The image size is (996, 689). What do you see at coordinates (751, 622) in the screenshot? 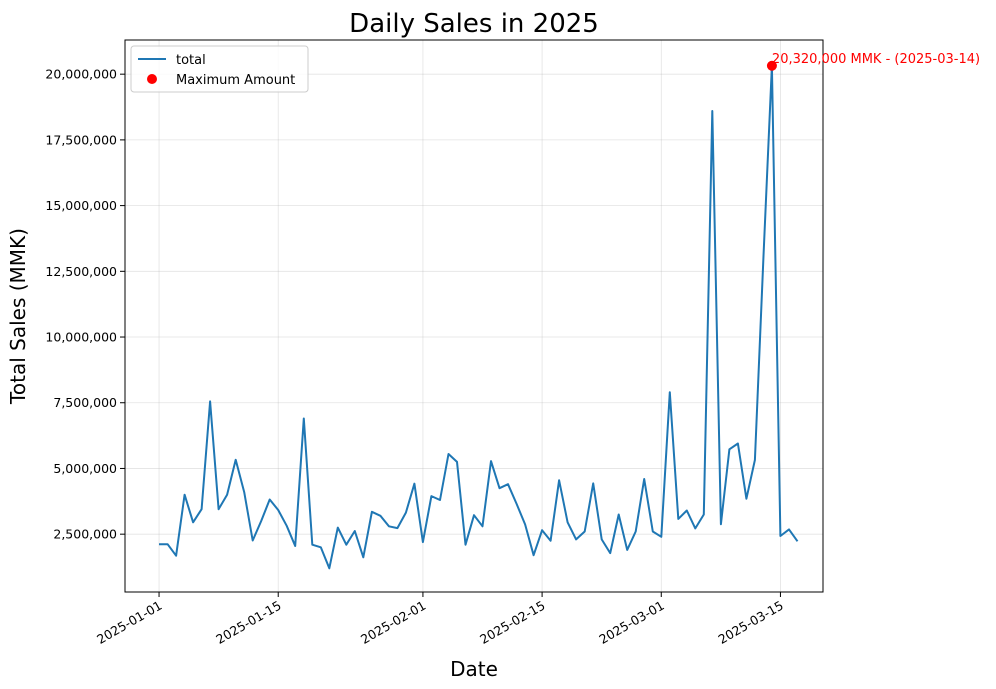
I see `x-tick-label: 2025-03-15` at bounding box center [751, 622].